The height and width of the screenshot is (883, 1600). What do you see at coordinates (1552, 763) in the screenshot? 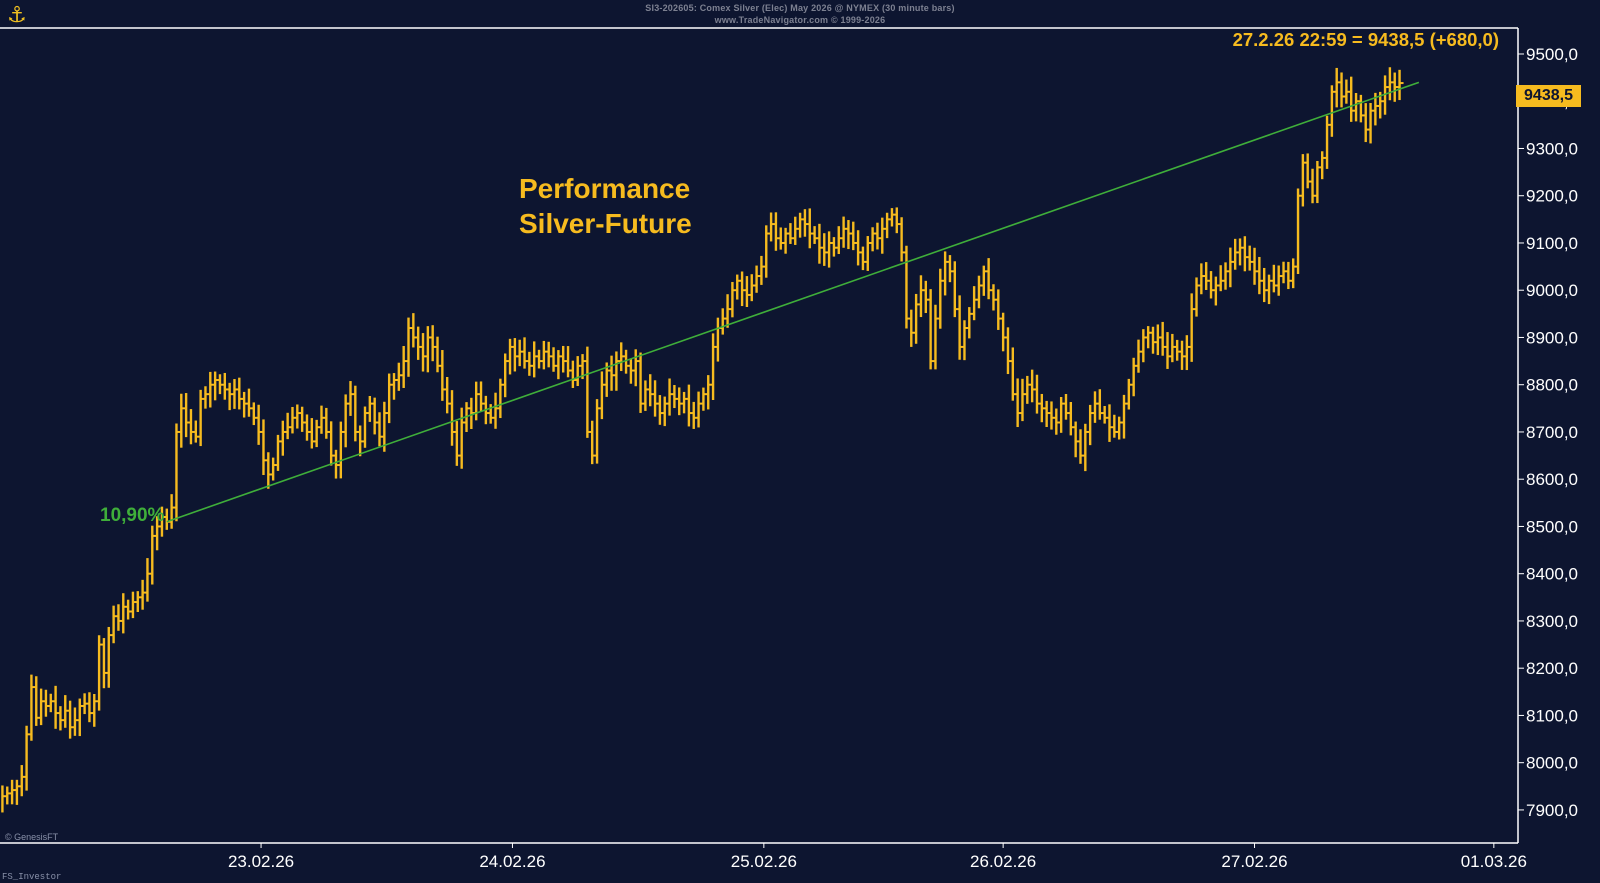
I see `y-tick-label: 8000,0` at bounding box center [1552, 763].